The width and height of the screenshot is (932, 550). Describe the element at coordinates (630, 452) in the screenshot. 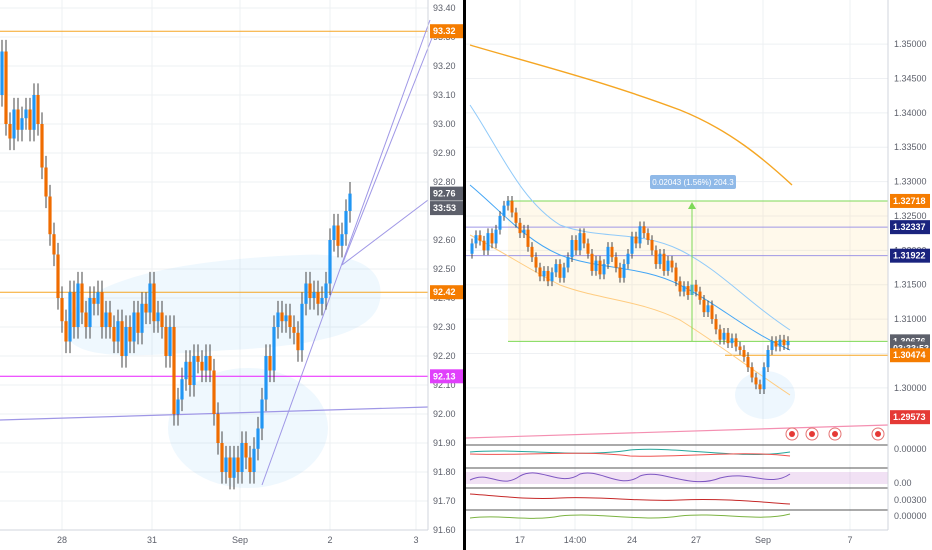

I see `macd-line` at that location.